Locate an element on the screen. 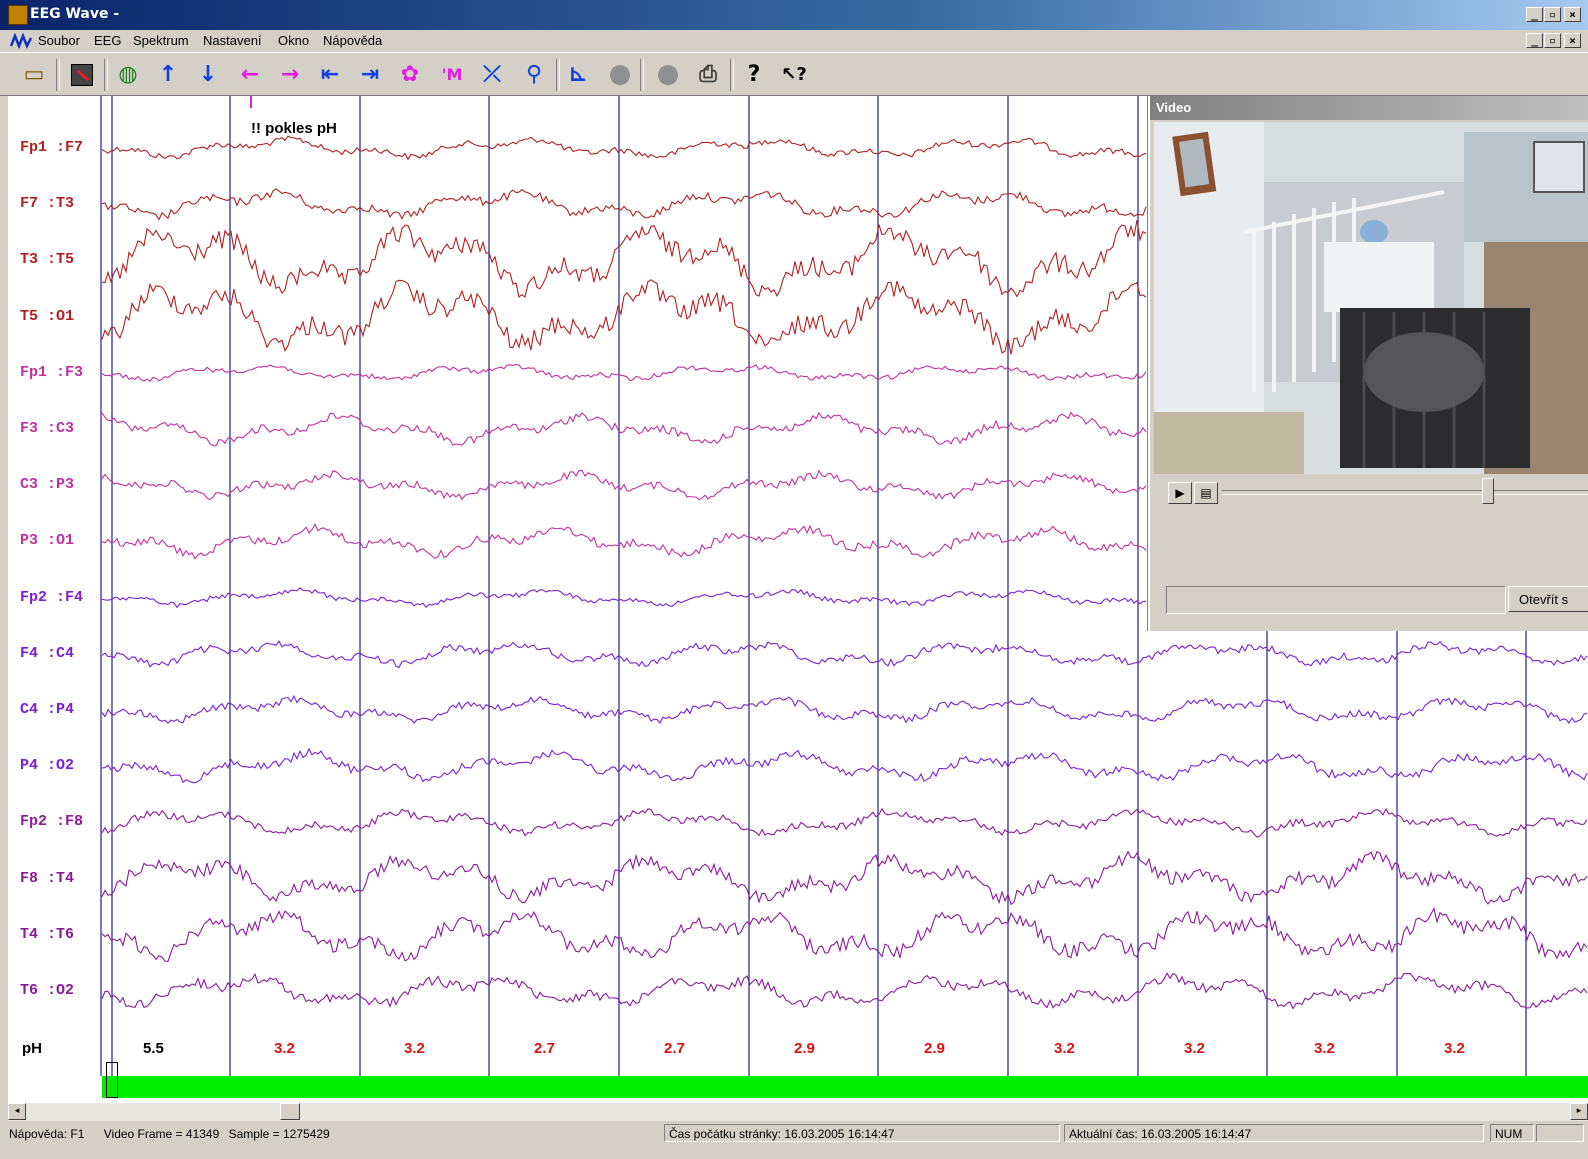 Image resolution: width=1588 pixels, height=1159 pixels. minimize-button: _ is located at coordinates (1534, 14).